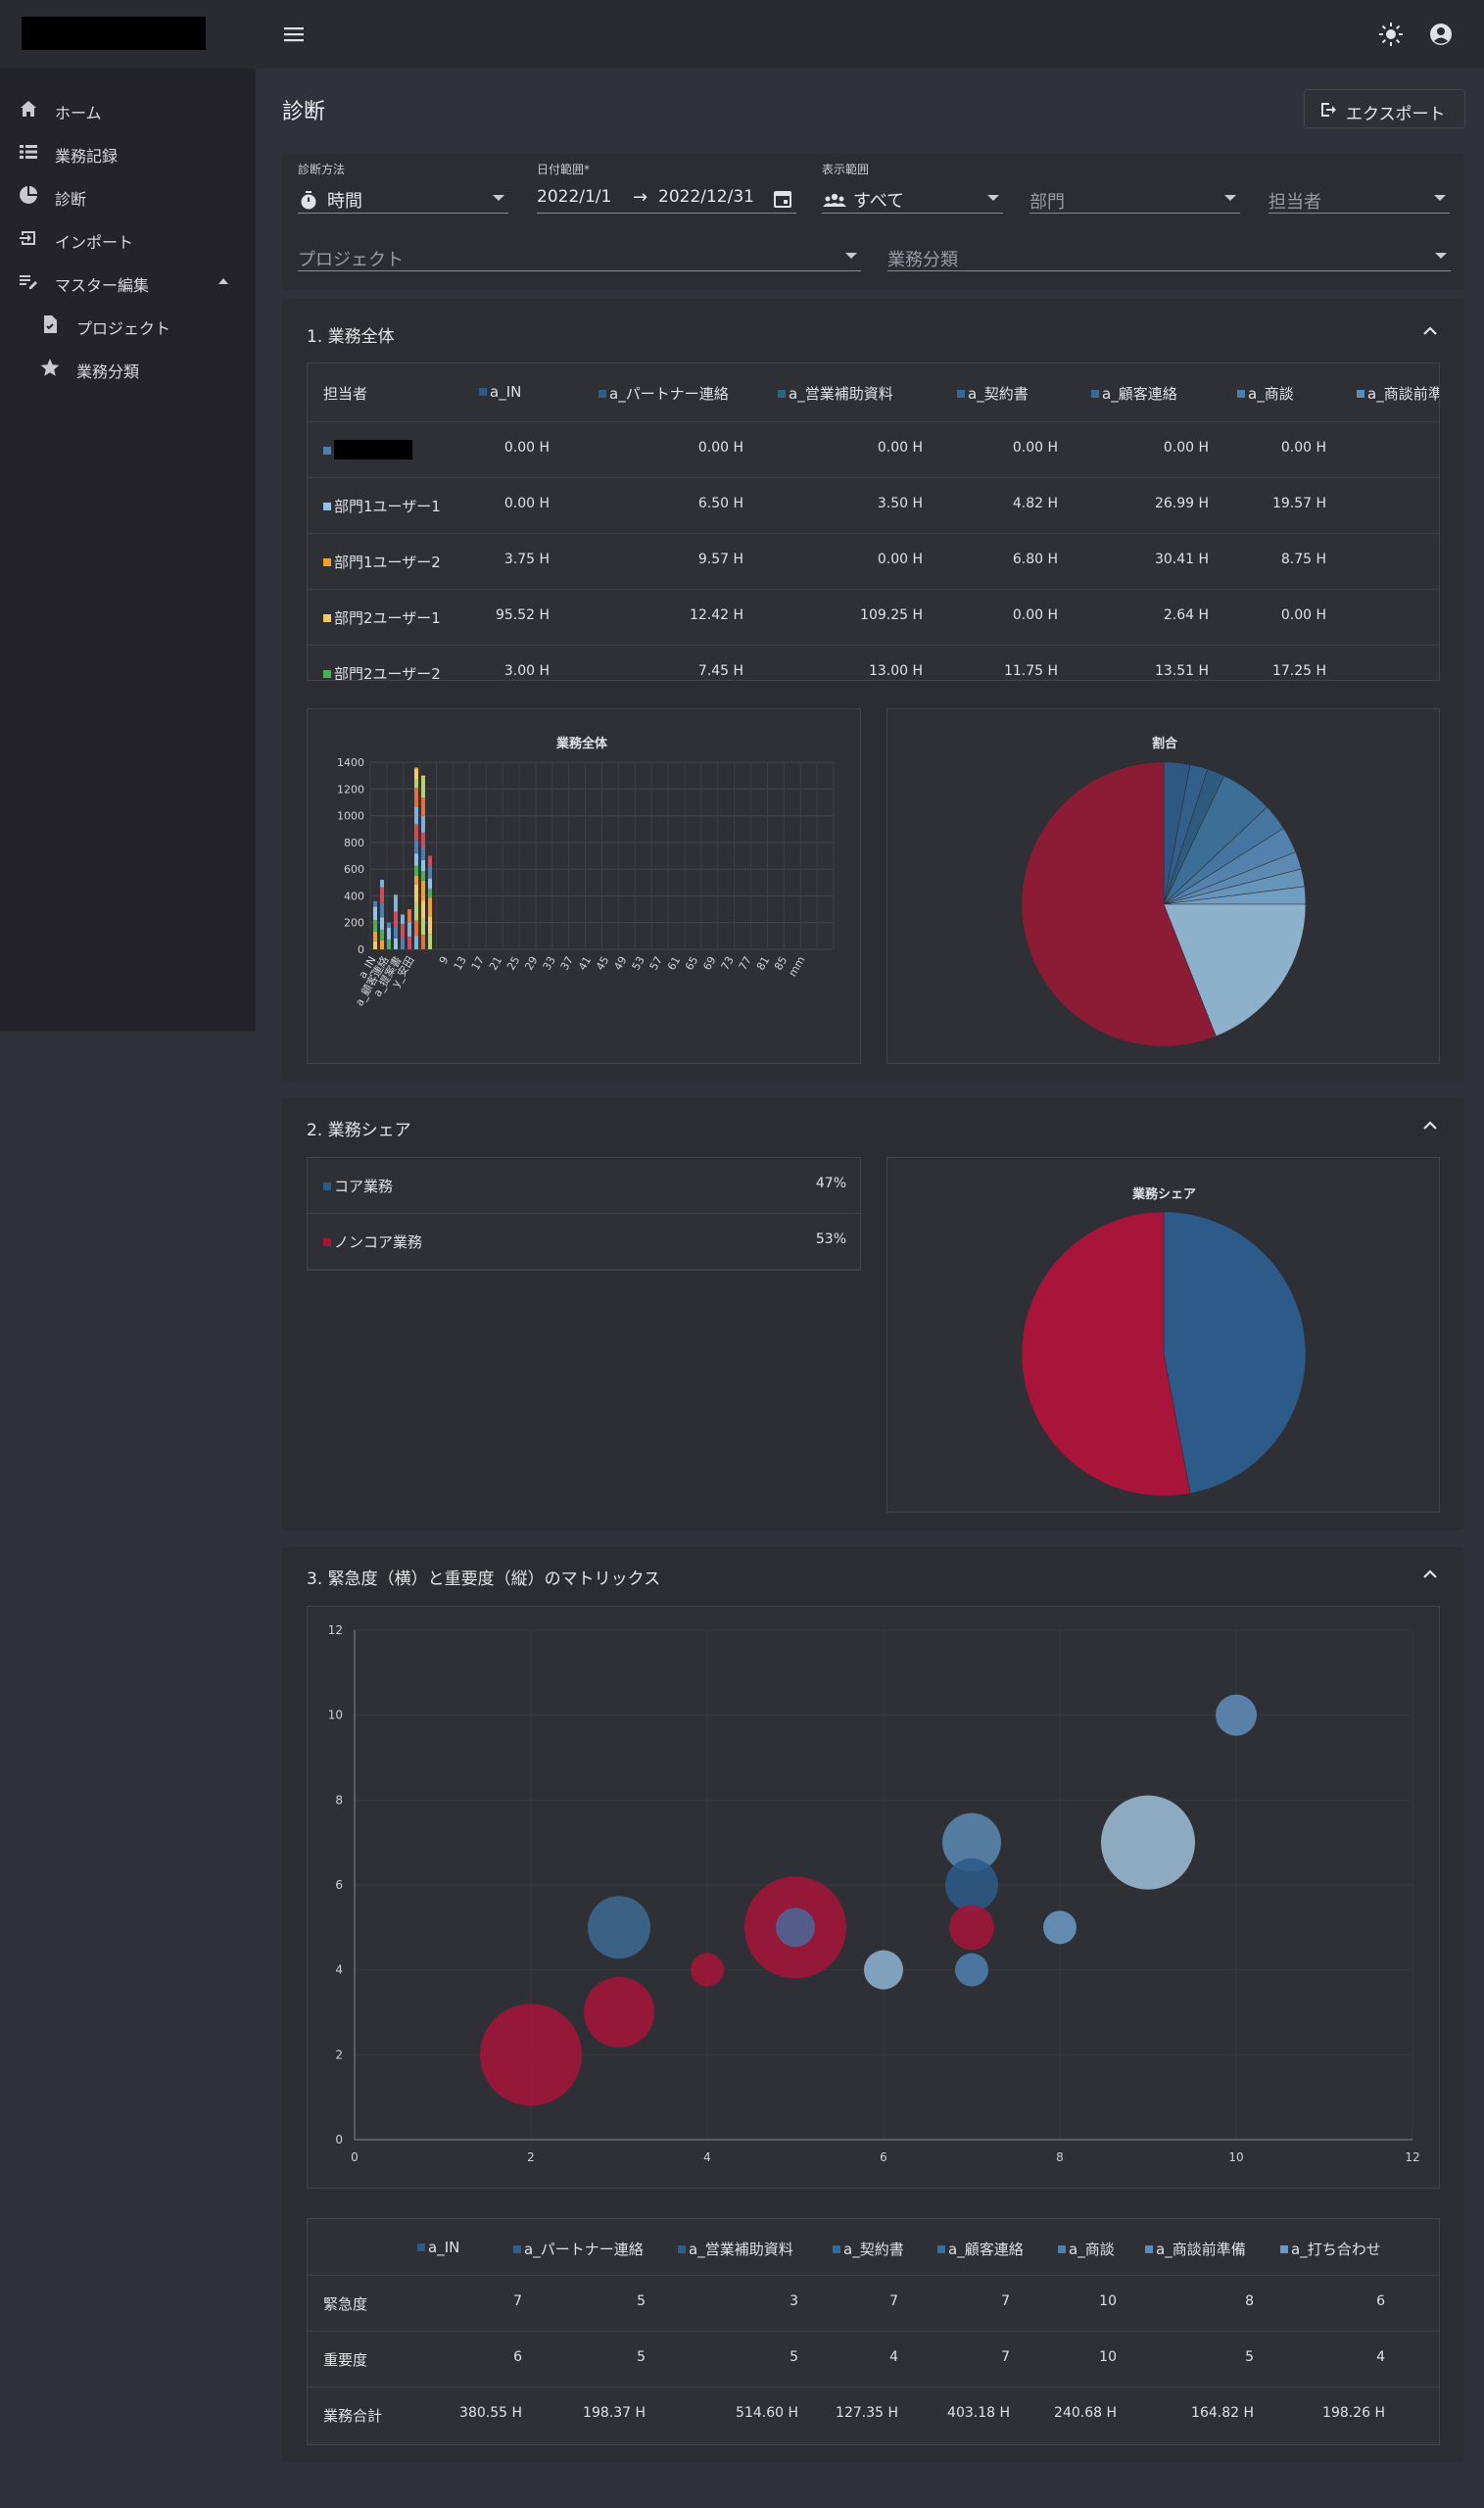  What do you see at coordinates (1384, 108) in the screenshot?
I see `export-button: エクスポート` at bounding box center [1384, 108].